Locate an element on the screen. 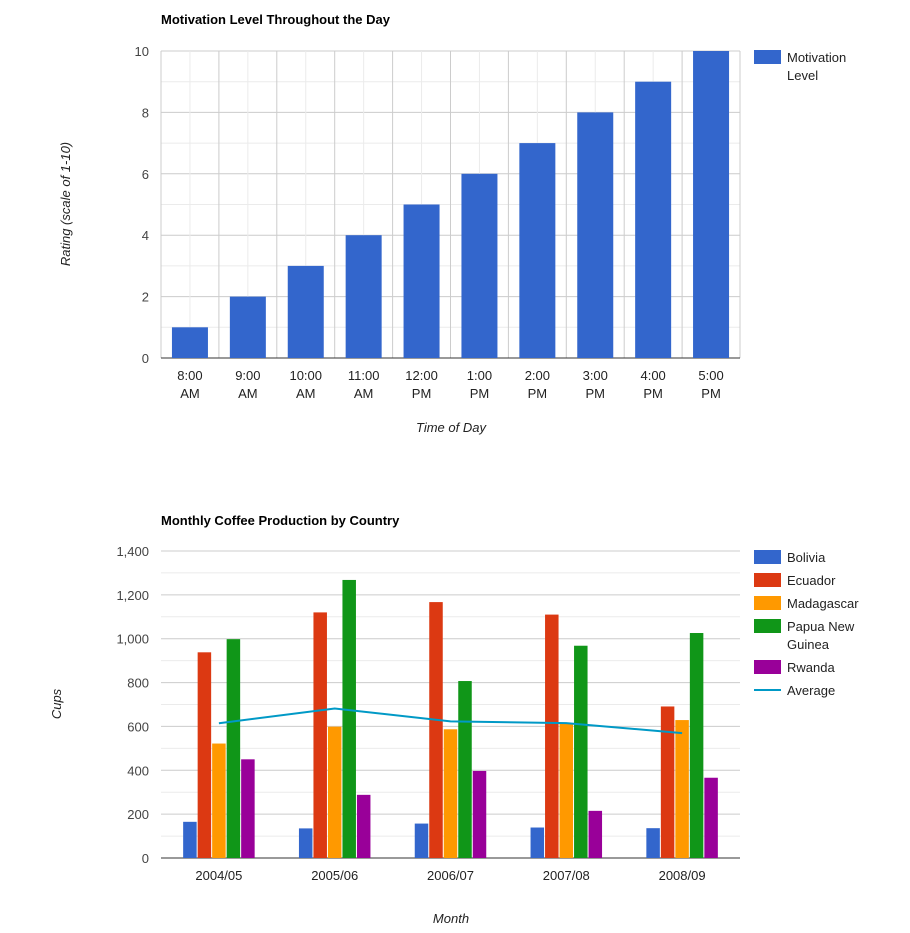 This screenshot has width=910, height=933. x-tick-label: 2007/08 is located at coordinates (566, 875).